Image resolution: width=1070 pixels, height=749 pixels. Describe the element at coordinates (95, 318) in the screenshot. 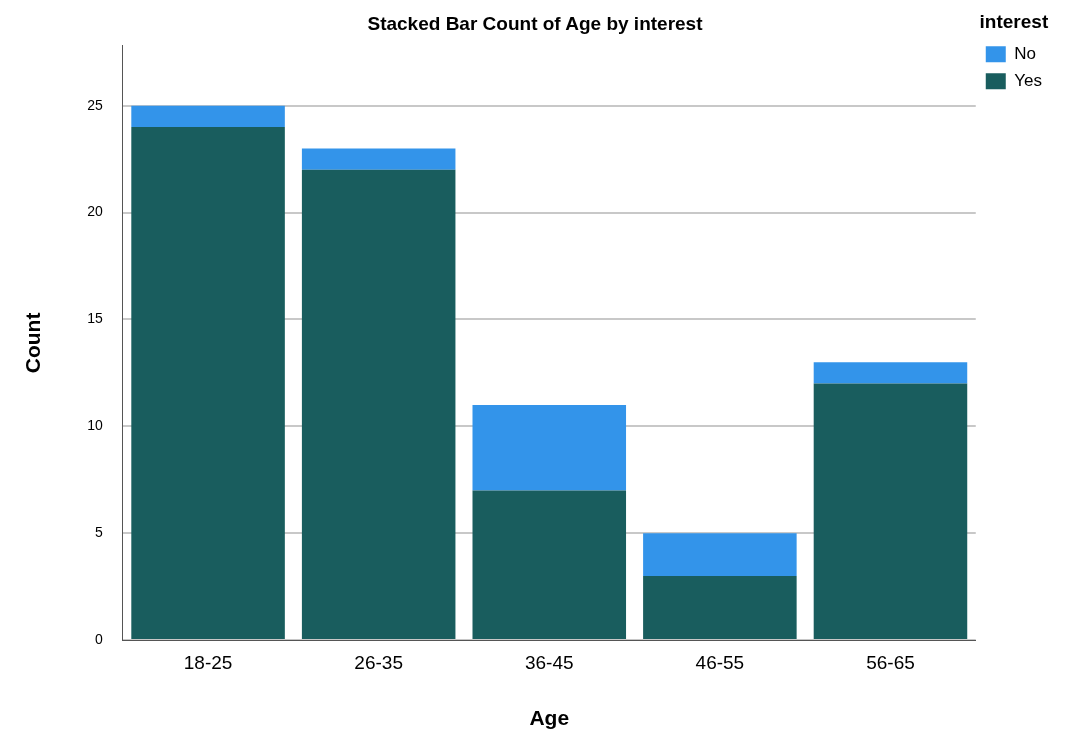

I see `y-tick-label: 15` at that location.